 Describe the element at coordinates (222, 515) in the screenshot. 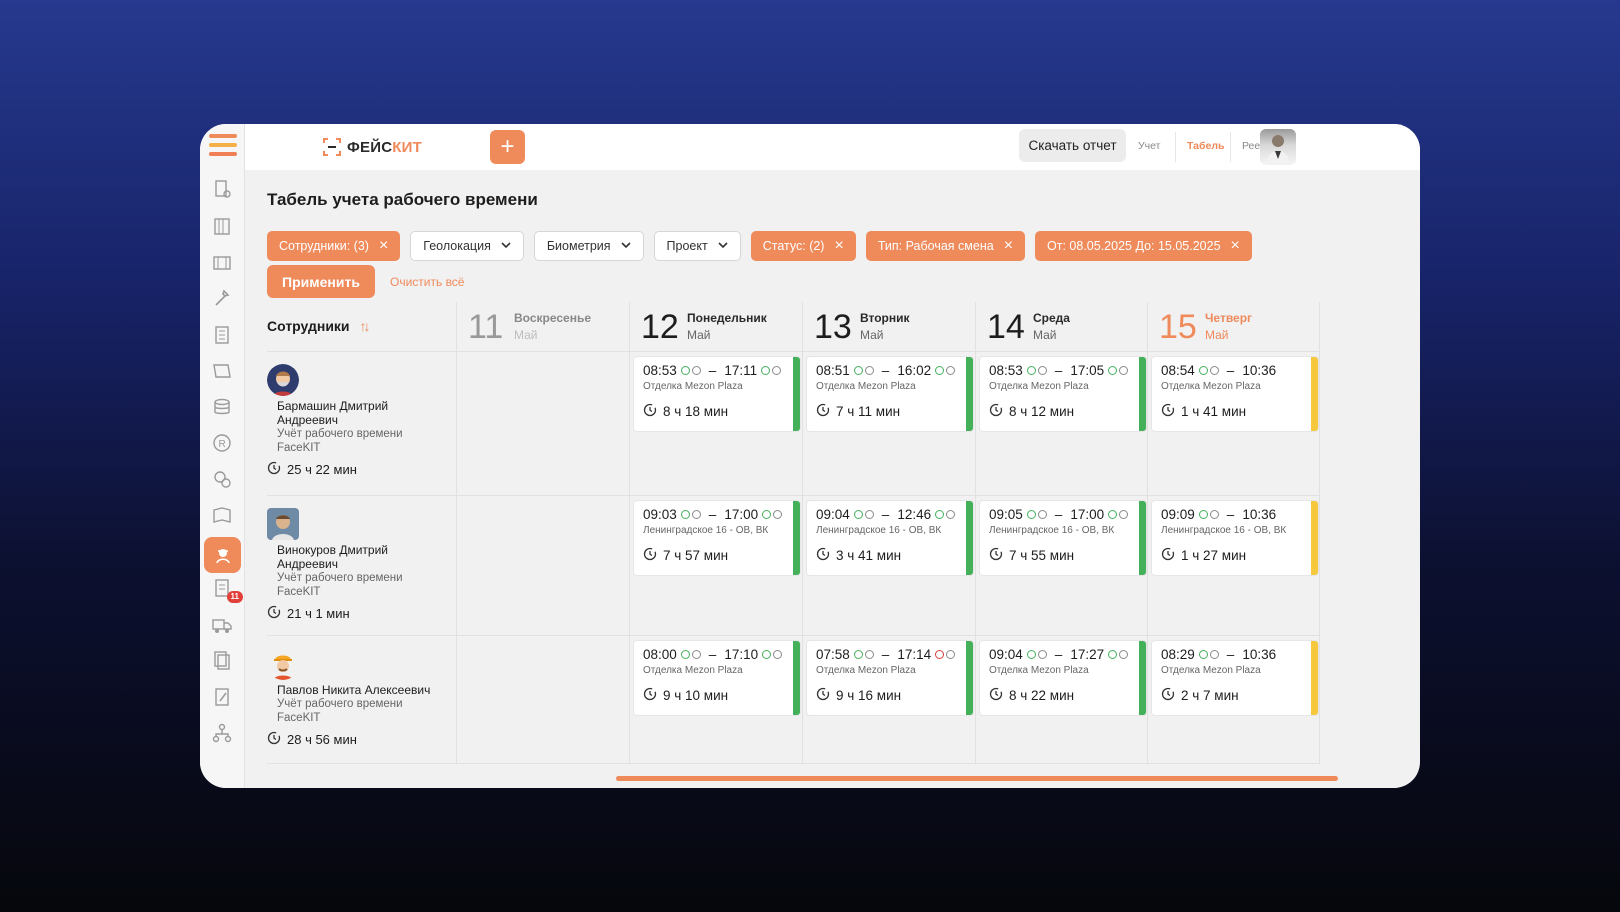

I see `book-icon` at that location.